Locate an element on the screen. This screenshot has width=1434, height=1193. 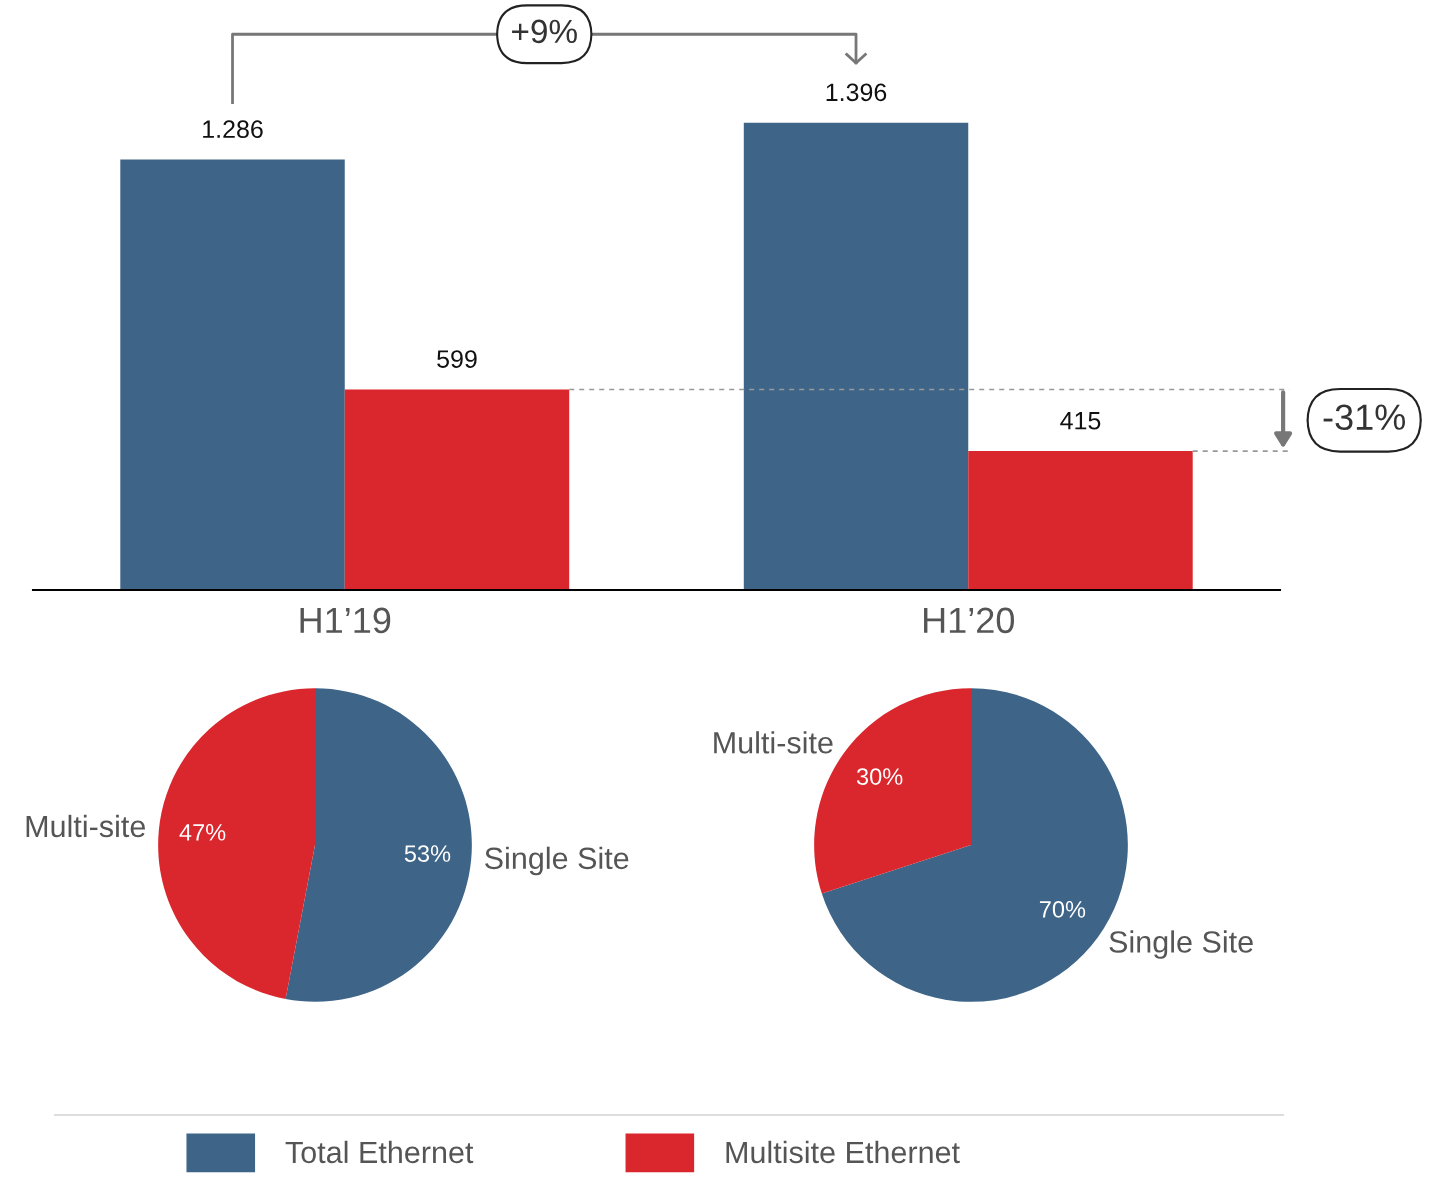
data-label: 70% is located at coordinates (1062, 909).